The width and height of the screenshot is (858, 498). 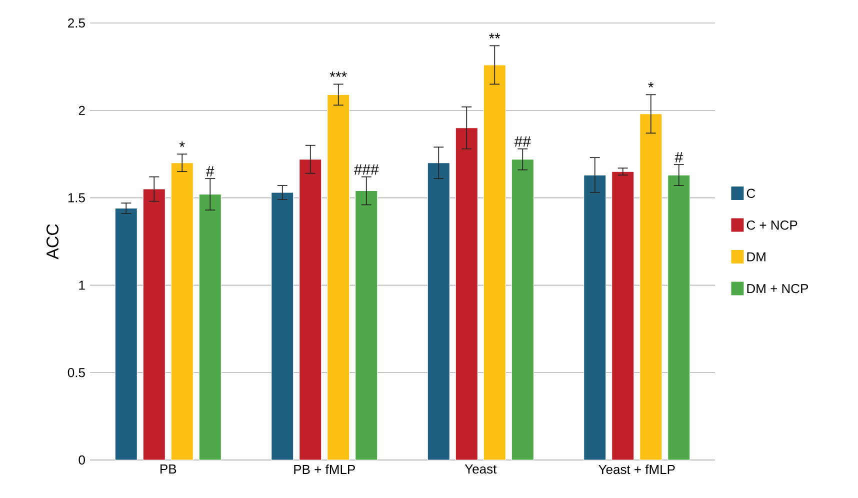 What do you see at coordinates (52, 242) in the screenshot?
I see `y-axis-title: ACC` at bounding box center [52, 242].